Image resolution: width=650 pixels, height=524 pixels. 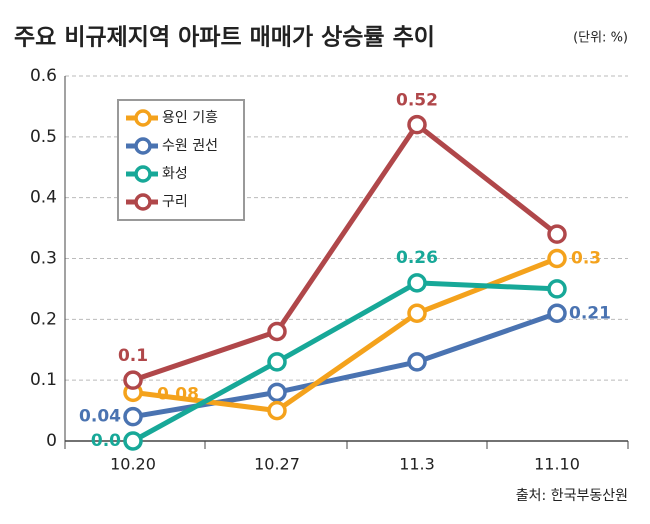 I want to click on x-tick-label: 10.20, so click(x=133, y=464).